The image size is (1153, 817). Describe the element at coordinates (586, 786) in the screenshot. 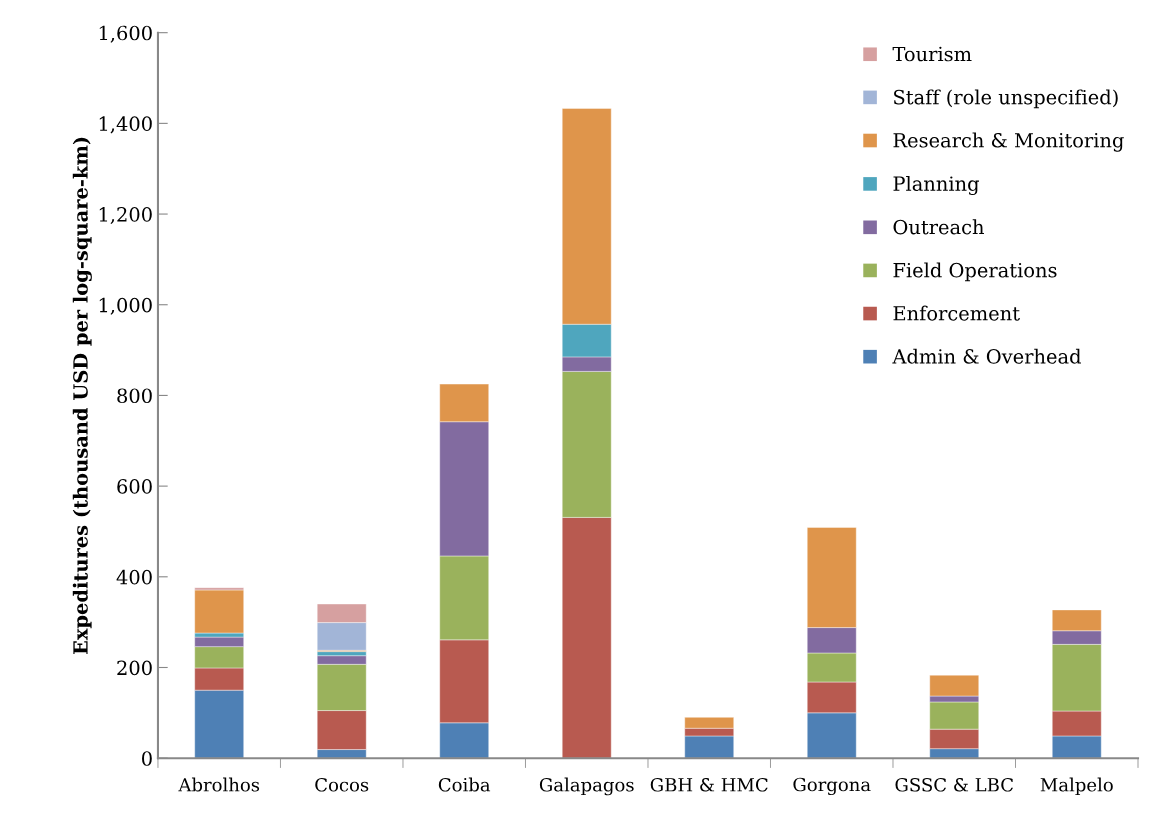

I see `x-tick-label: Galapagos` at that location.